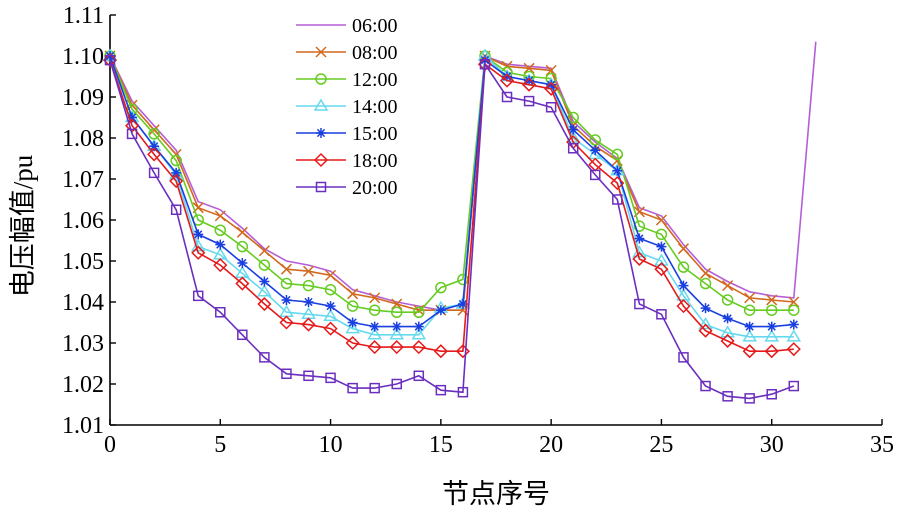 The image size is (900, 513). Describe the element at coordinates (347, 26) in the screenshot. I see `legend-item: 06:00` at that location.